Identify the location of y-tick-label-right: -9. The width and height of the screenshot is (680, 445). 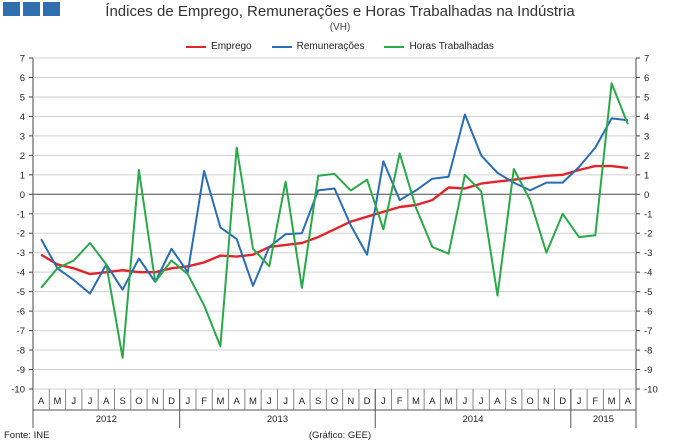
(648, 370).